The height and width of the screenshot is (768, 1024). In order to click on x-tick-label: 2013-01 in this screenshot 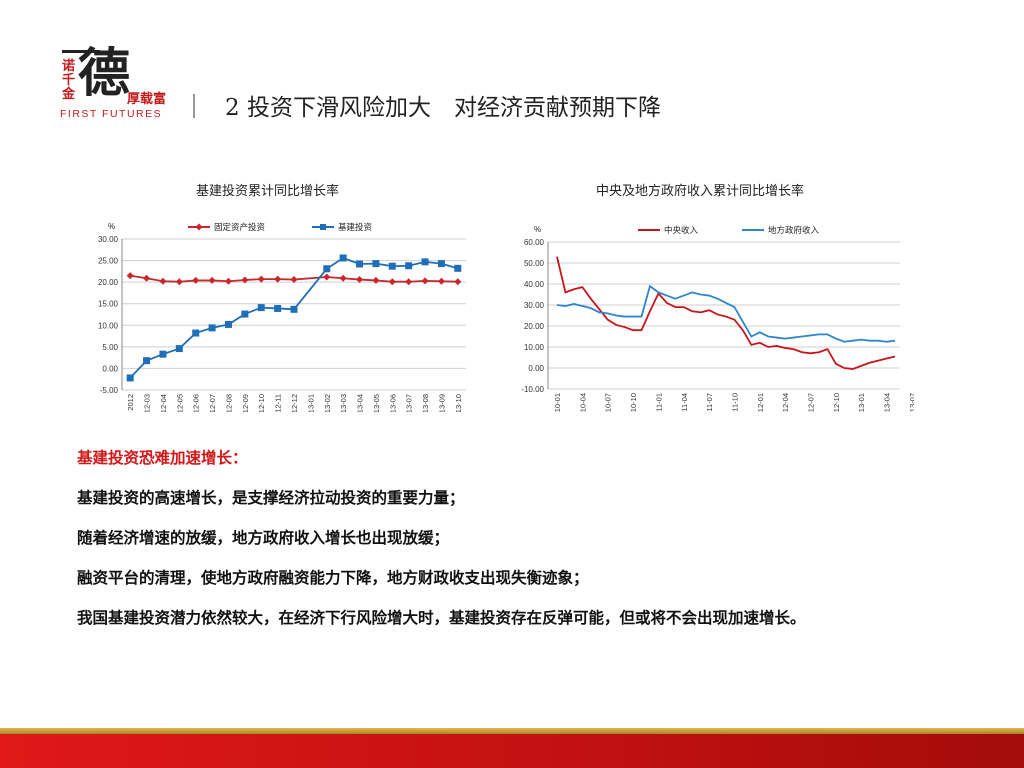, I will do `click(310, 403)`.